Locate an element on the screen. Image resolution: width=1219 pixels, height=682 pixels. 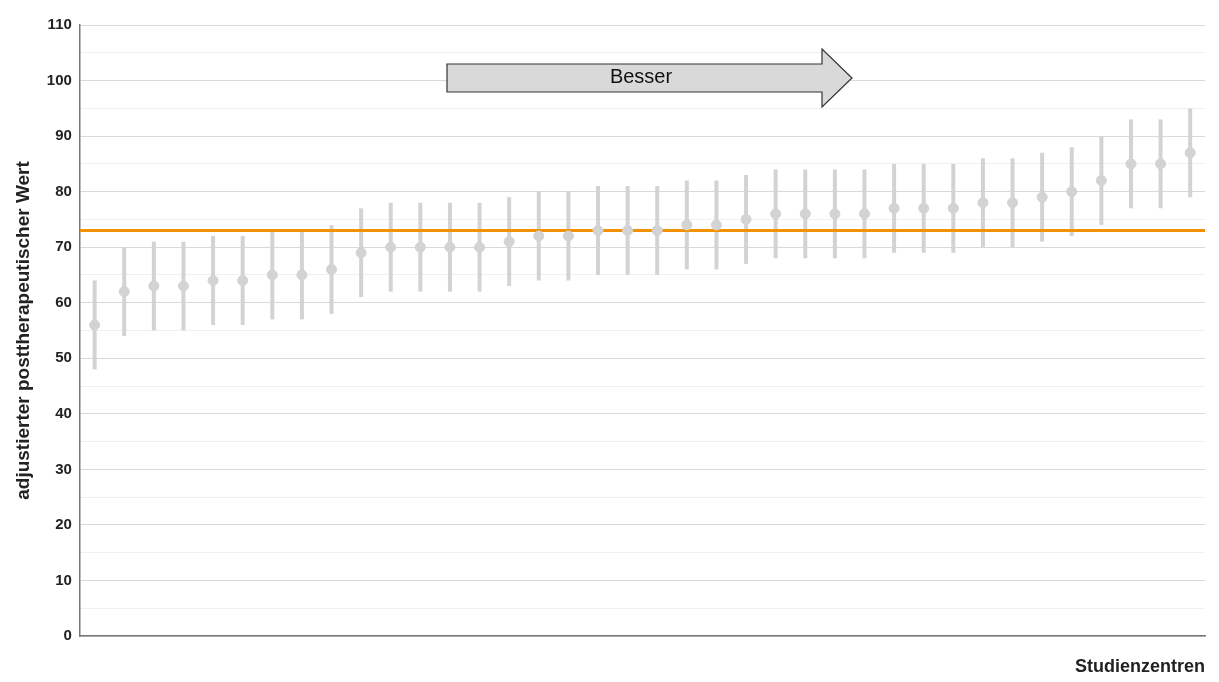
x-axis-title: Studienzentren is located at coordinates (1139, 666).